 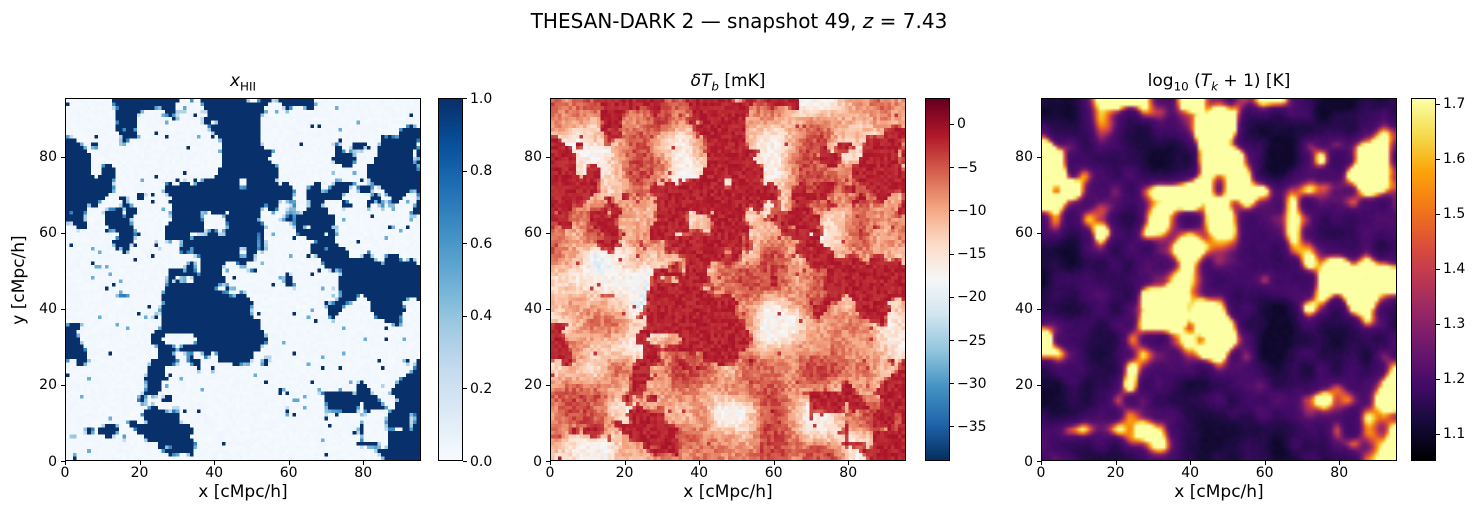 I want to click on colorbar-tick-label: −20, so click(x=972, y=297).